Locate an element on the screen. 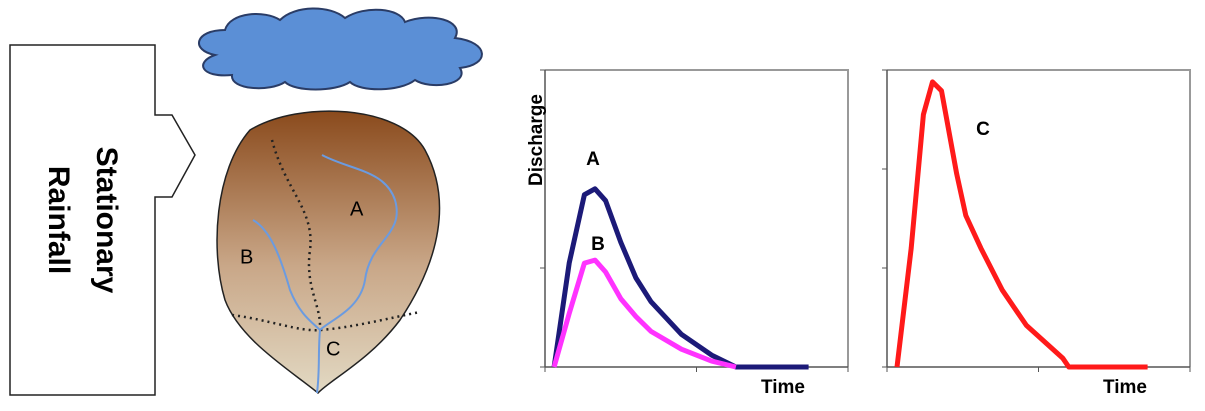 Image resolution: width=1205 pixels, height=411 pixels. streams is located at coordinates (325, 274).